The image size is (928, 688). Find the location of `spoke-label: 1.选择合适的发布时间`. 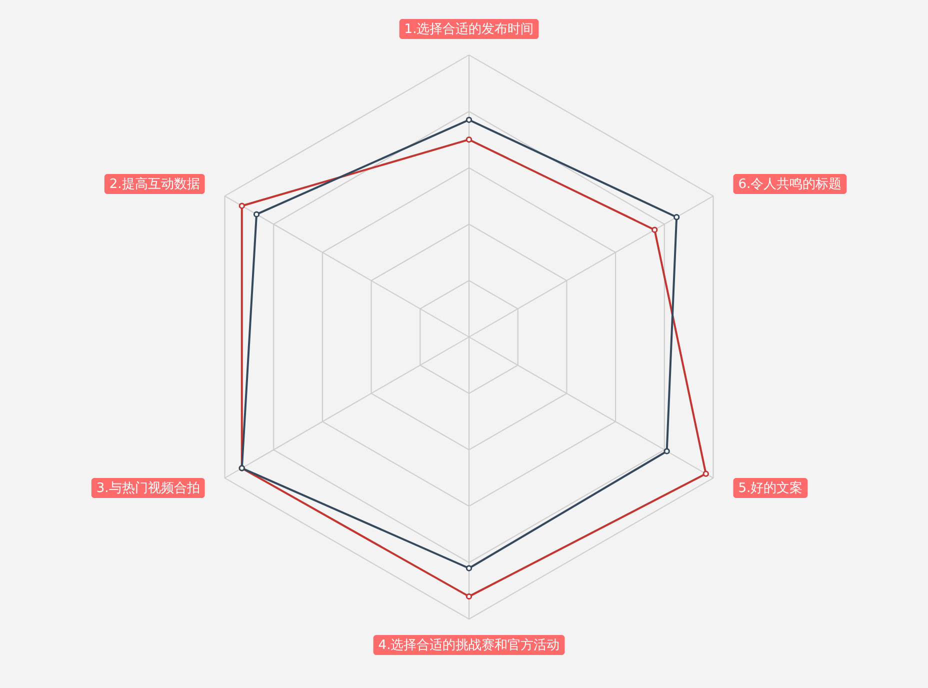

spoke-label: 1.选择合适的发布时间 is located at coordinates (469, 29).